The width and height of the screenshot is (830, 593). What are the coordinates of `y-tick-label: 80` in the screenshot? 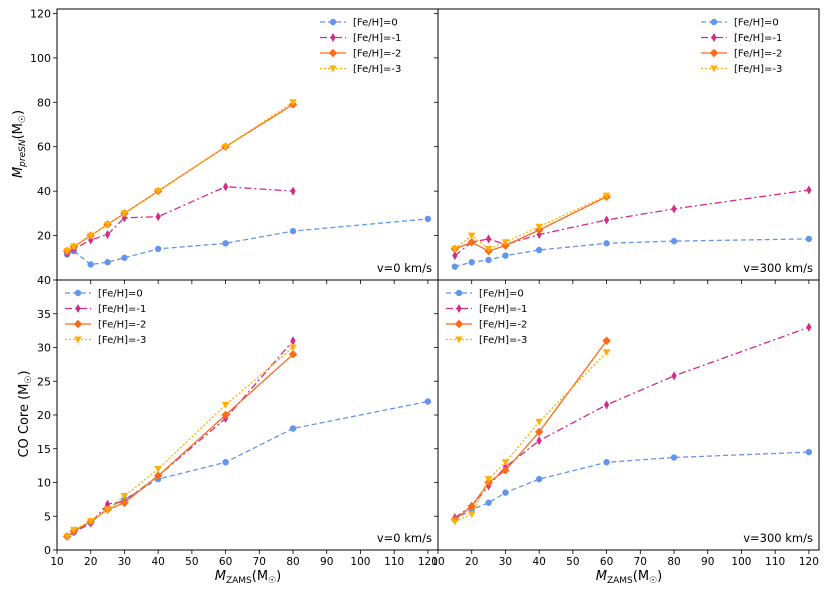 It's located at (44, 102).